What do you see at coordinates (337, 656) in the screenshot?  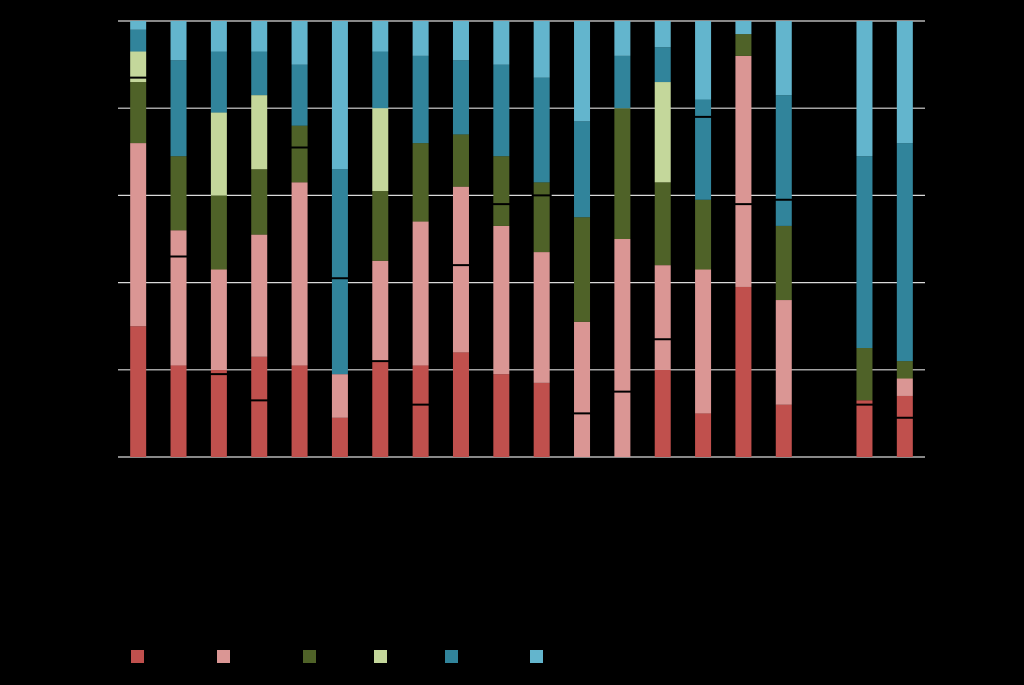 I see `legend` at bounding box center [337, 656].